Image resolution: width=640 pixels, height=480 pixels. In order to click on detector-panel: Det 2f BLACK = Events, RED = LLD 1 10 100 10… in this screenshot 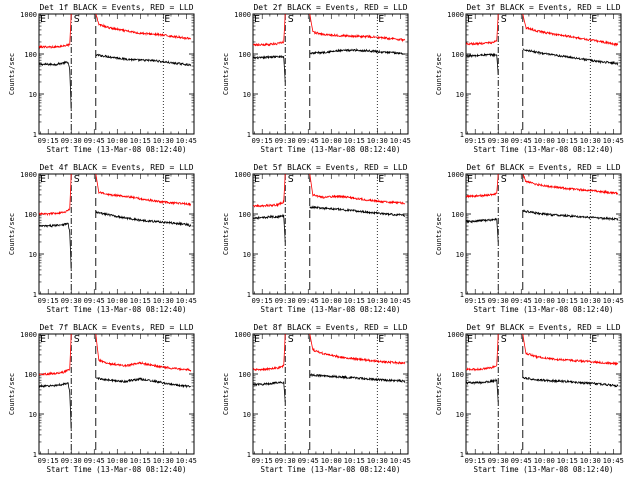, I will do `click(316, 78)`.